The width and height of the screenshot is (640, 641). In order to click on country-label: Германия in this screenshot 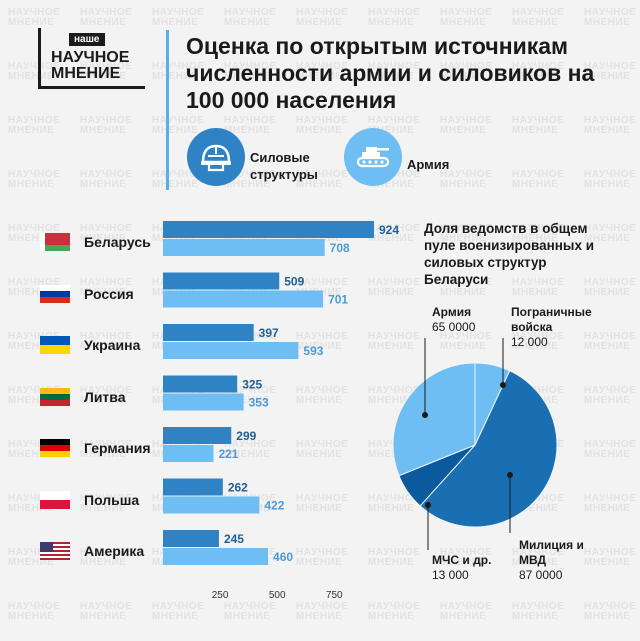, I will do `click(117, 448)`.